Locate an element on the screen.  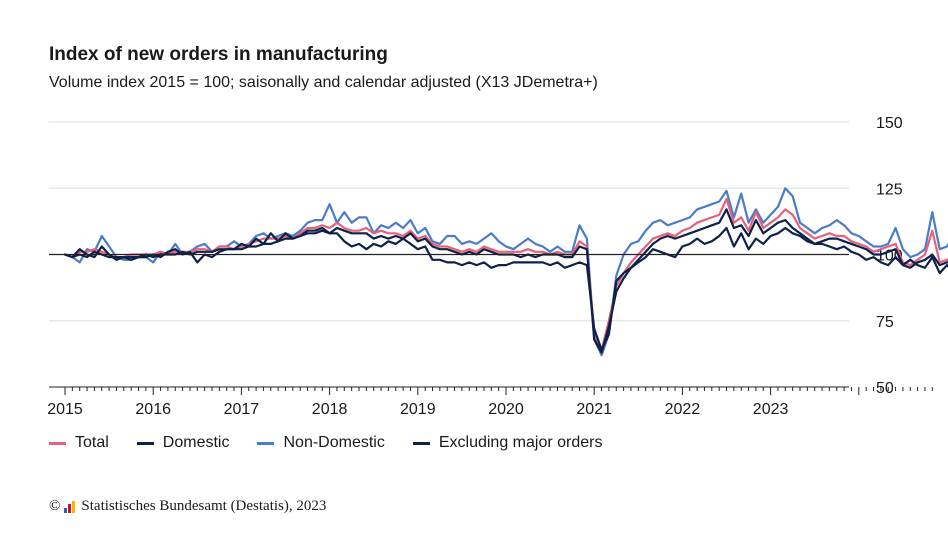
x-tick-label: 2019 is located at coordinates (418, 409).